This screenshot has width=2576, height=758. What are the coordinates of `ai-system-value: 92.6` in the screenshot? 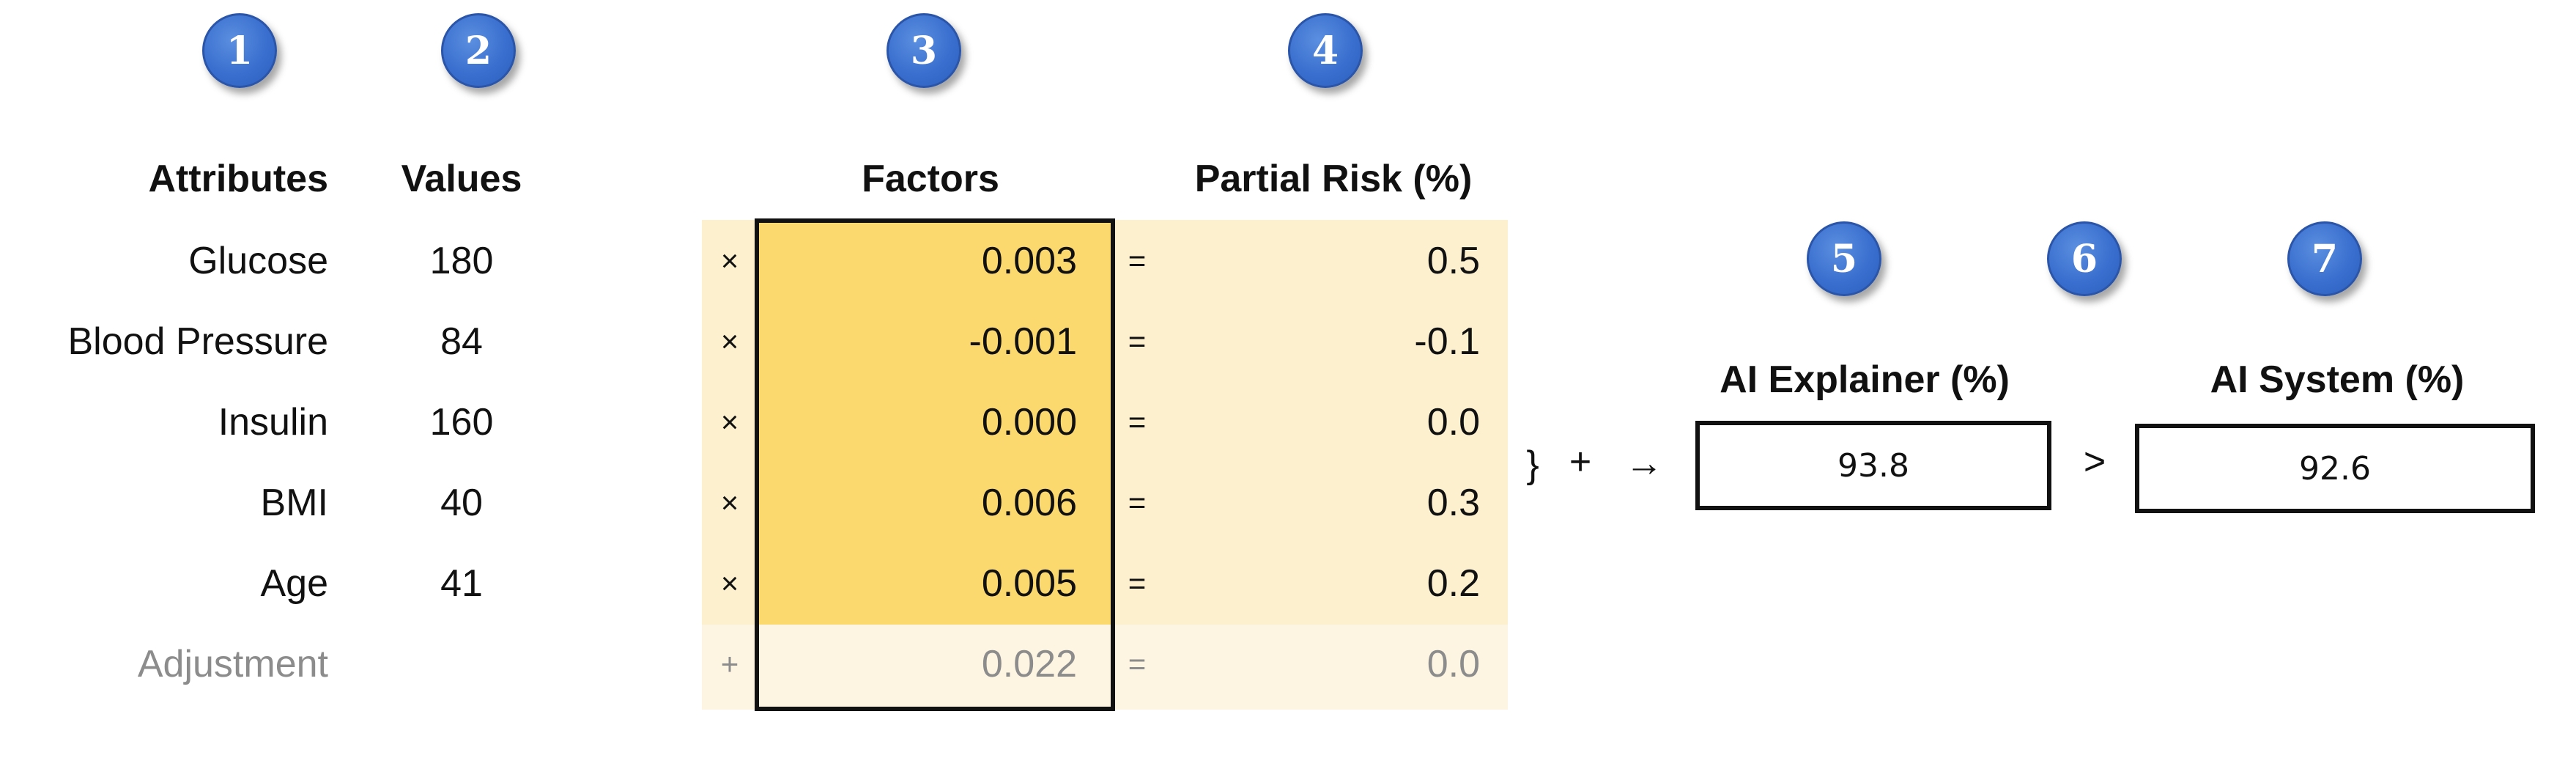 It's located at (2335, 468).